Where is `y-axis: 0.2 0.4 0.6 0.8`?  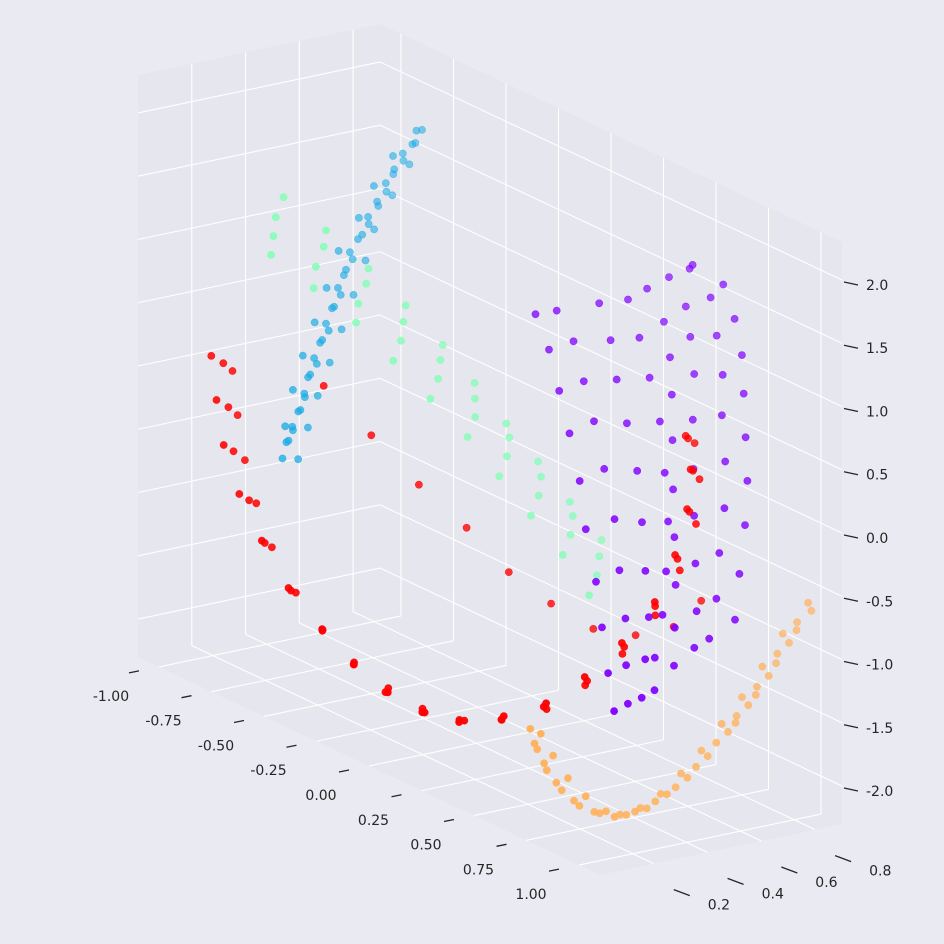 y-axis: 0.2 0.4 0.6 0.8 is located at coordinates (782, 884).